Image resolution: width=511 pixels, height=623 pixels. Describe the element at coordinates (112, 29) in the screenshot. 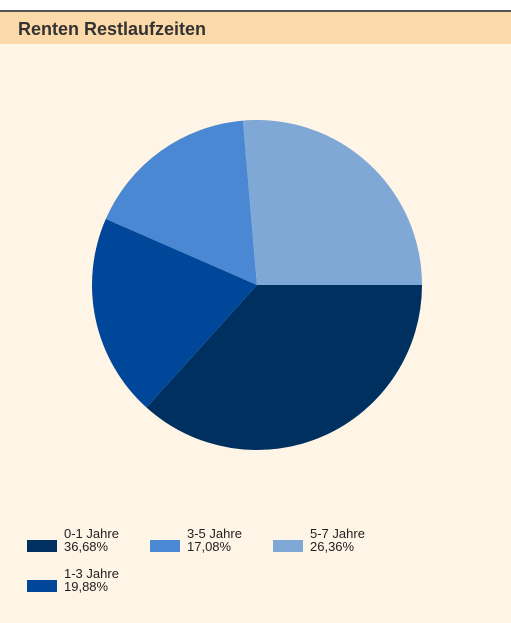

I see `chart-title: Renten Restlaufzeiten` at that location.